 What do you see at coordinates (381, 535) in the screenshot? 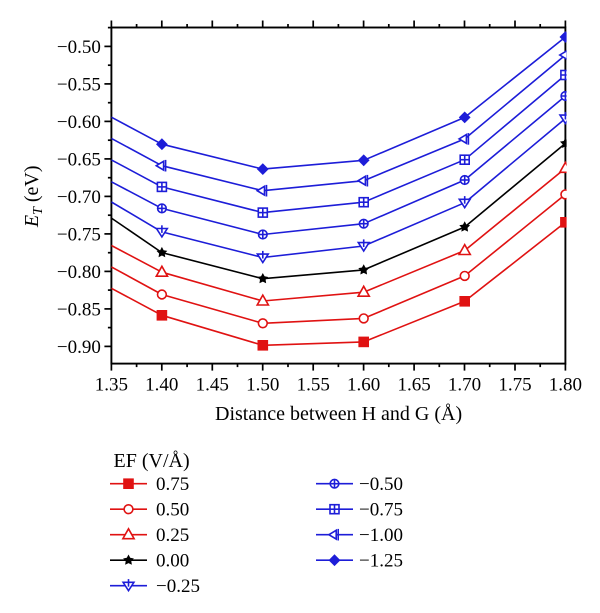
I see `svg-text: −1.00` at bounding box center [381, 535].